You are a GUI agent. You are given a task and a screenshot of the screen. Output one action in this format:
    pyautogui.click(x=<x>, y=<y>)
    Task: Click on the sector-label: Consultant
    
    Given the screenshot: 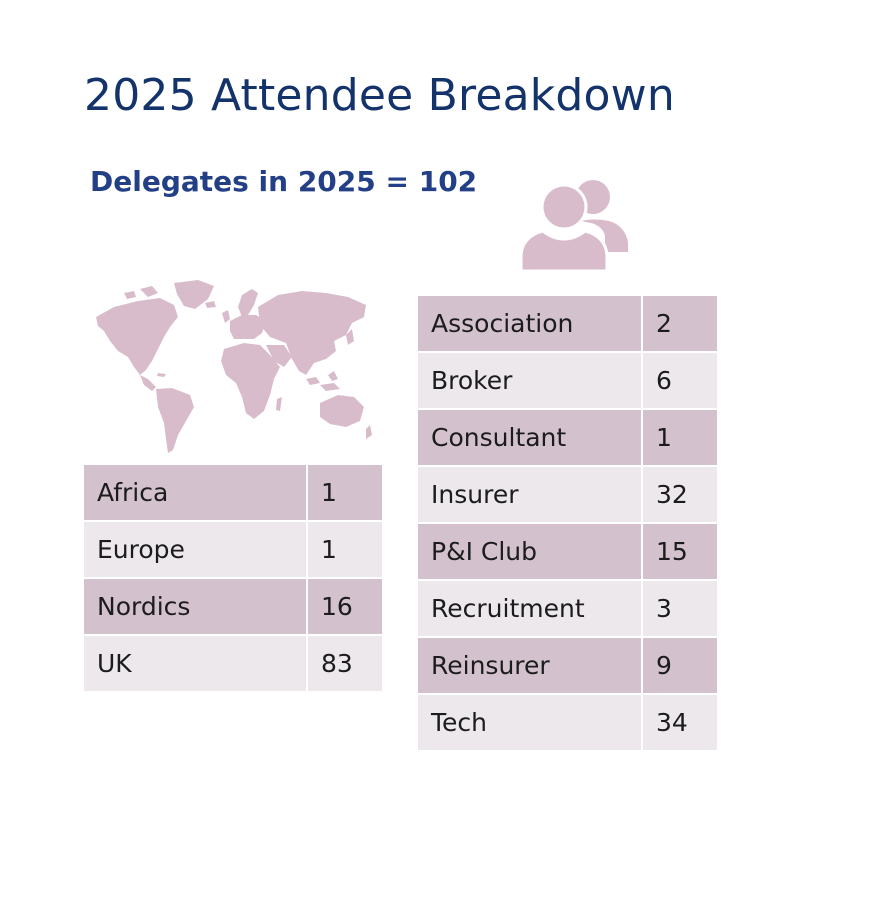 What is the action you would take?
    pyautogui.click(x=530, y=438)
    